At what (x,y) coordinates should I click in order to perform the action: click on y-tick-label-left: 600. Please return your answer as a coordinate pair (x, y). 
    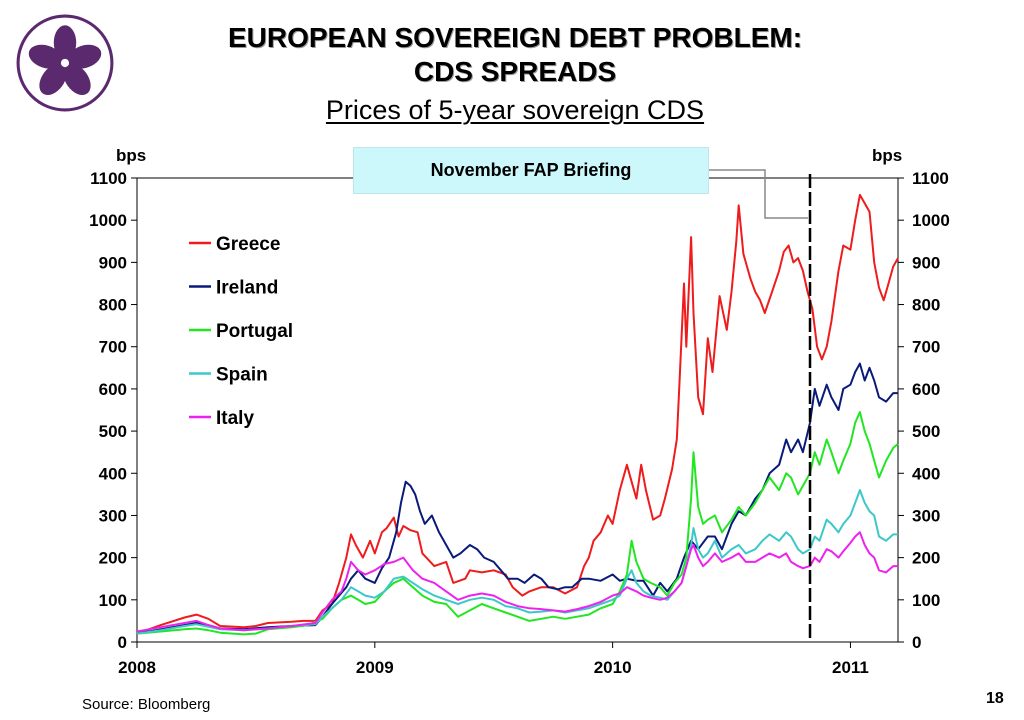
    Looking at the image, I should click on (113, 389).